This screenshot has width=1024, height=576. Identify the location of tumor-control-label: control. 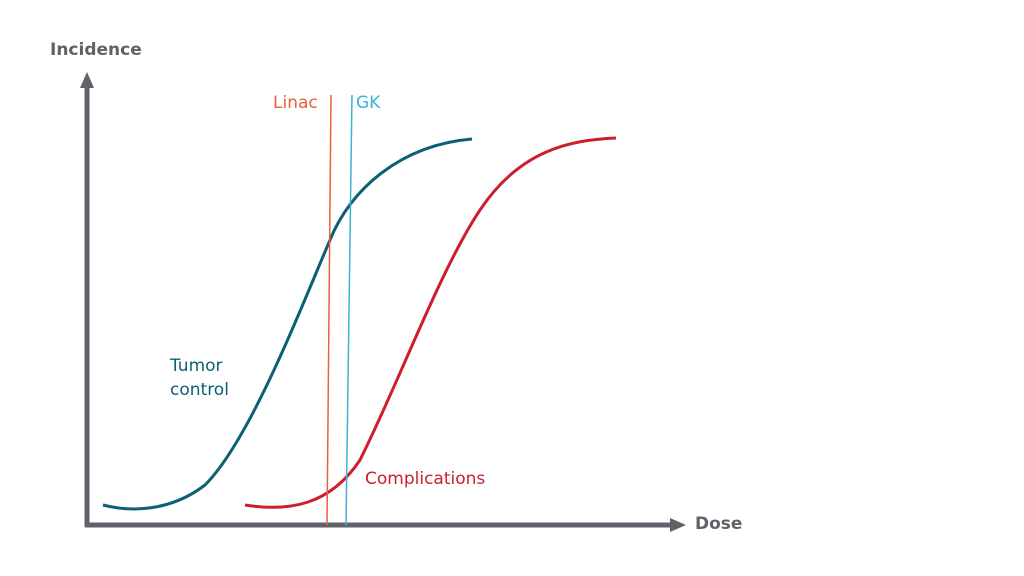
(199, 390).